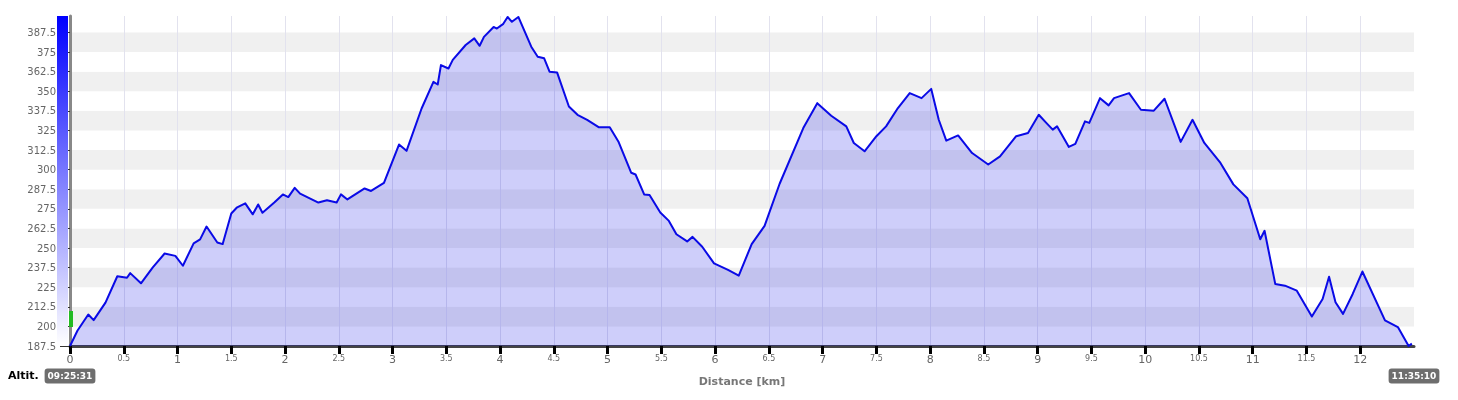 This screenshot has width=1458, height=400. What do you see at coordinates (41, 111) in the screenshot?
I see `y-tick-label: 337.5` at bounding box center [41, 111].